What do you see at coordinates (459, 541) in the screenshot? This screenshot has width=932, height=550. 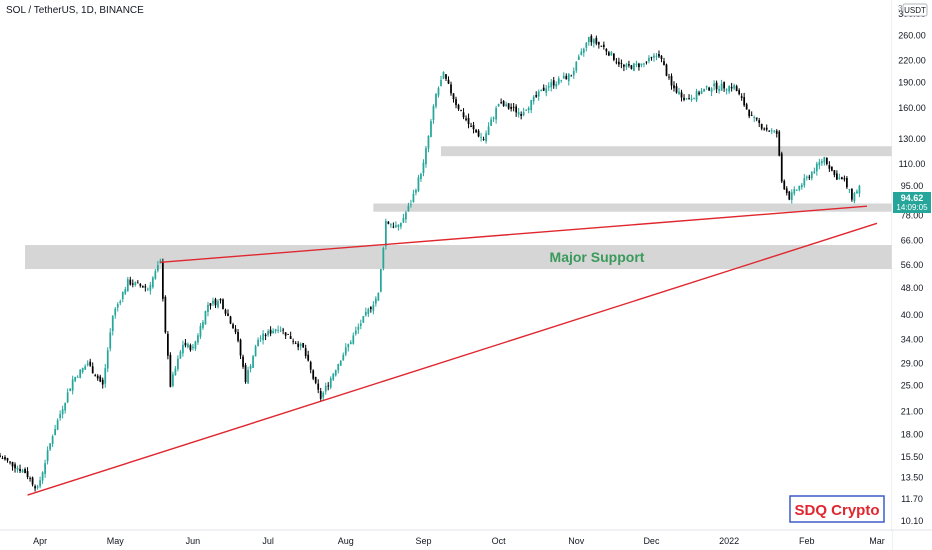 I see `time-axis-ticks: Apr May Jun Jul Aug Sep Oct Nov Dec 2022 Feb Mar` at bounding box center [459, 541].